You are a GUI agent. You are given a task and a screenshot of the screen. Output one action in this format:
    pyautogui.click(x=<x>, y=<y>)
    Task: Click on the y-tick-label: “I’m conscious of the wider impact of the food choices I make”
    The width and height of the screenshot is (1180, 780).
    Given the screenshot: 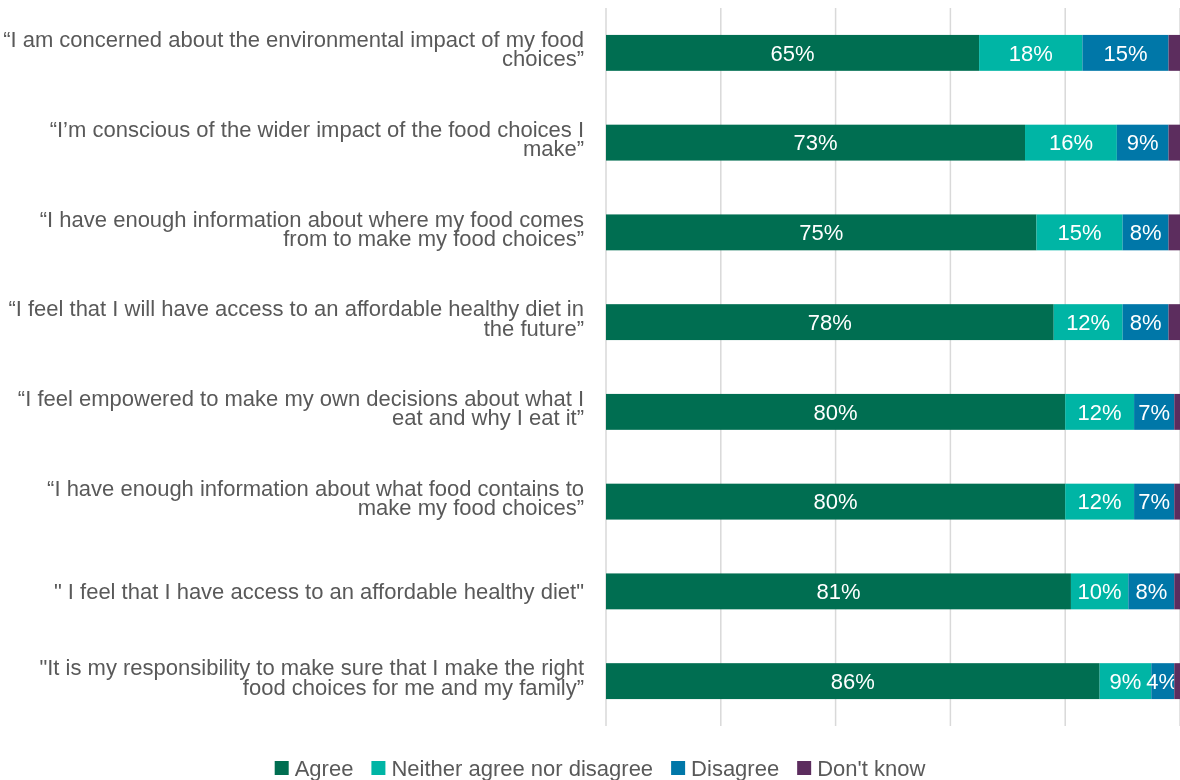 What is the action you would take?
    pyautogui.click(x=316, y=139)
    